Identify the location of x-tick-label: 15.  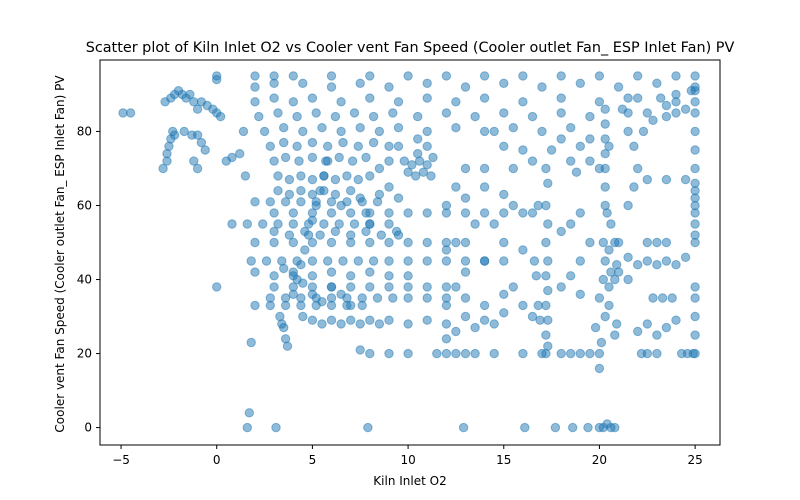
(503, 460).